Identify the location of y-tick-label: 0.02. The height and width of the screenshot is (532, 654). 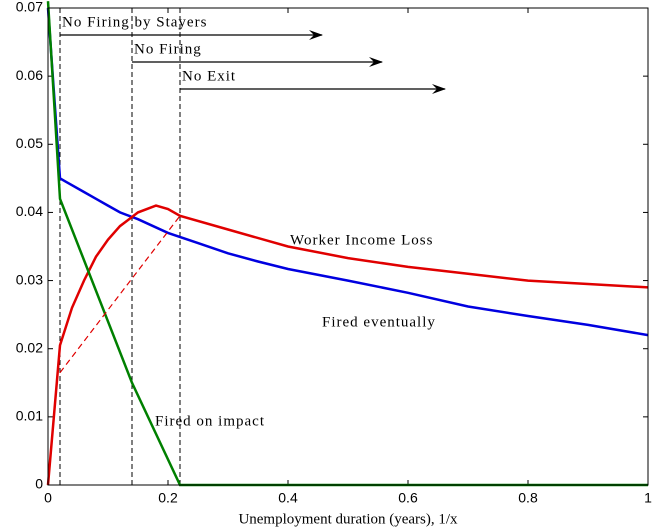
(29, 347).